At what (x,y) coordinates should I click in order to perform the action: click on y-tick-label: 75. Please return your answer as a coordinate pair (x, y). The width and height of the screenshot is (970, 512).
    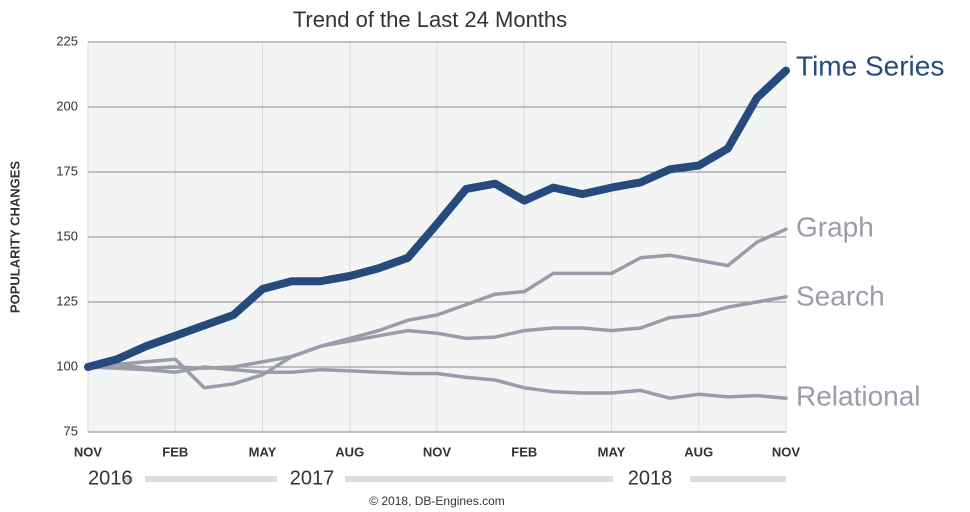
    Looking at the image, I should click on (71, 430).